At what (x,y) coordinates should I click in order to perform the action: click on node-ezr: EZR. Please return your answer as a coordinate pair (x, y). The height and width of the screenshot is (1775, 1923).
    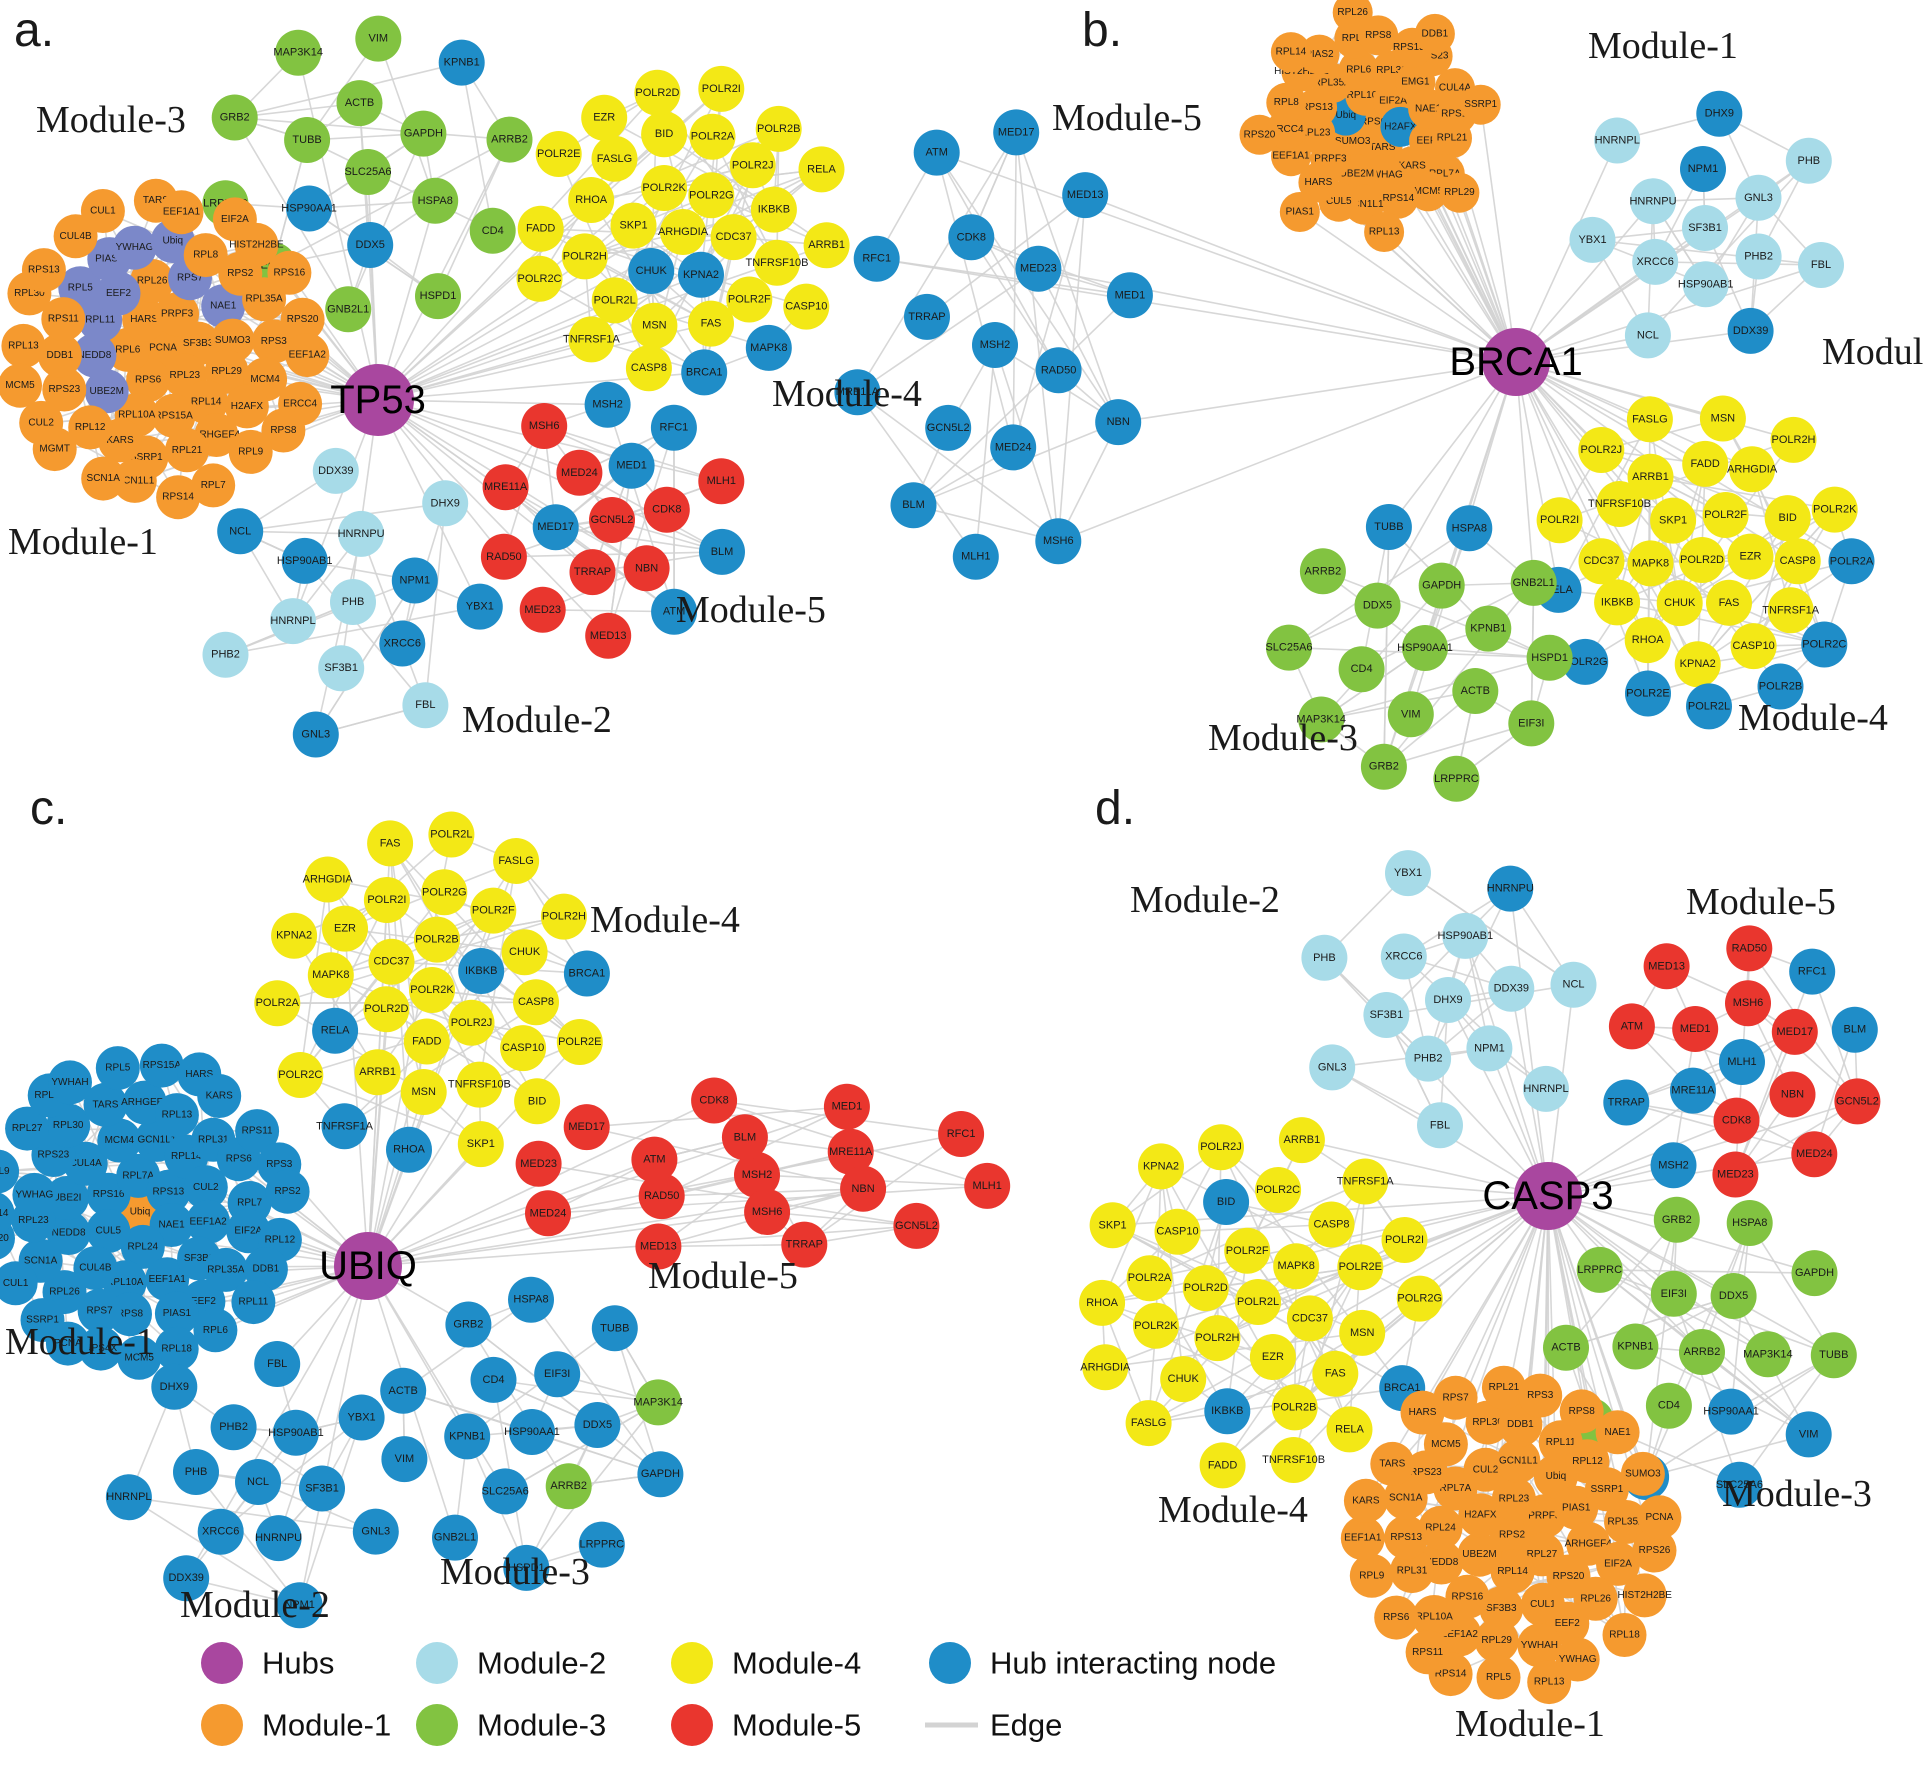
    Looking at the image, I should click on (604, 117).